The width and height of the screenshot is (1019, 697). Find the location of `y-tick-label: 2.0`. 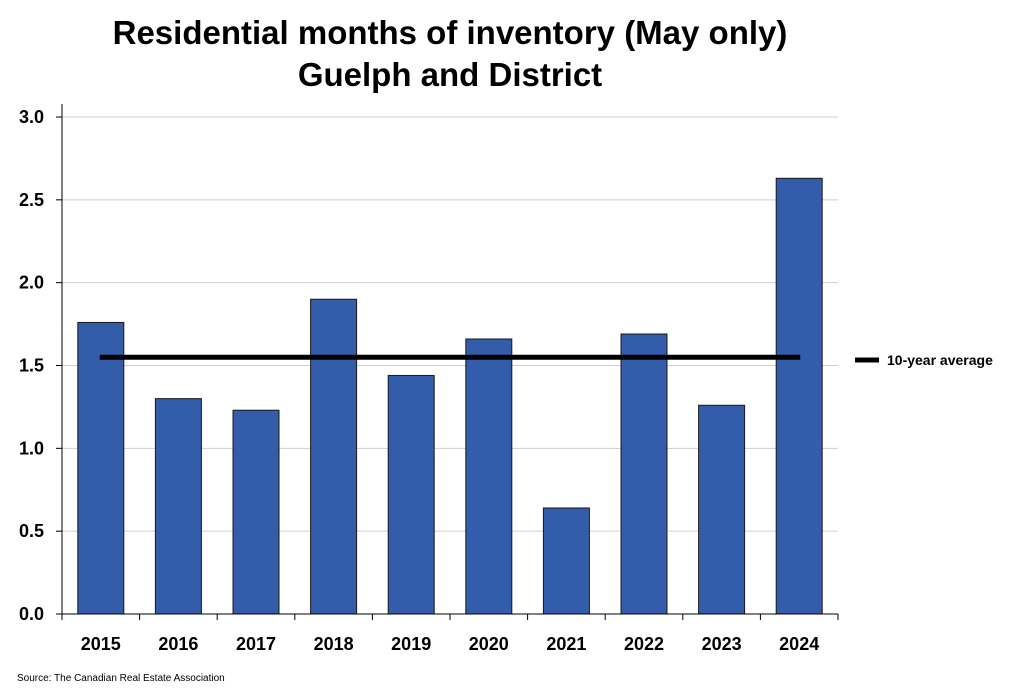

y-tick-label: 2.0 is located at coordinates (31, 283).